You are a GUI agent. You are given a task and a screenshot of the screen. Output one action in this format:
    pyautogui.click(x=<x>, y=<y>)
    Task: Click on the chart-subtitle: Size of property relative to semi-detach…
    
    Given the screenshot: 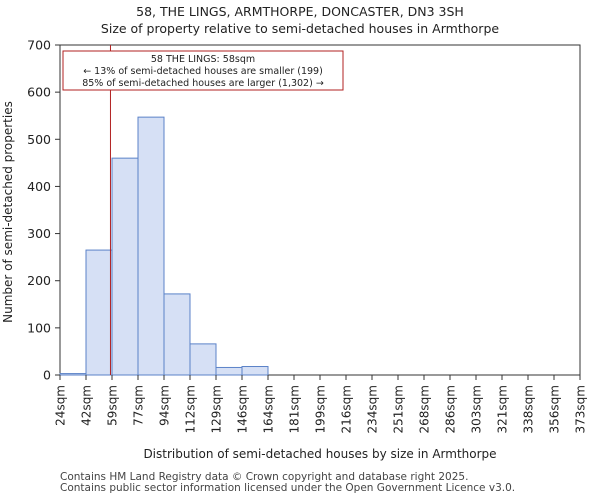 What is the action you would take?
    pyautogui.click(x=300, y=28)
    